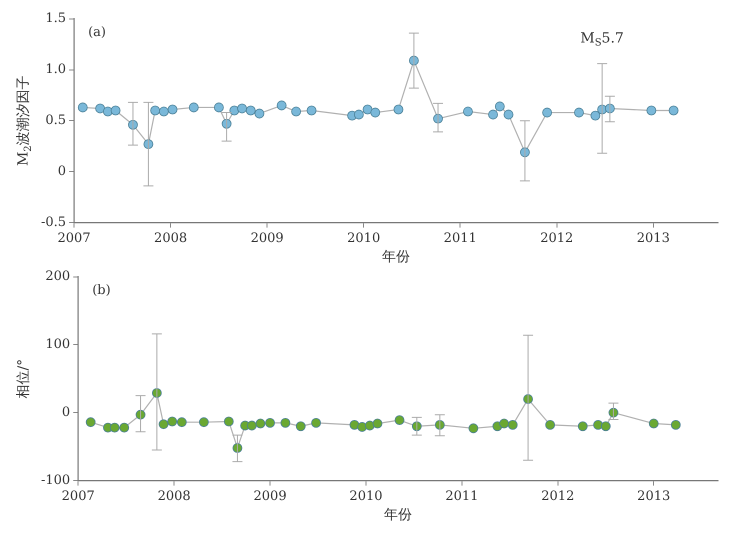 The height and width of the screenshot is (535, 736). What do you see at coordinates (55, 70) in the screenshot?
I see `y-tick-label: 1.0` at bounding box center [55, 70].